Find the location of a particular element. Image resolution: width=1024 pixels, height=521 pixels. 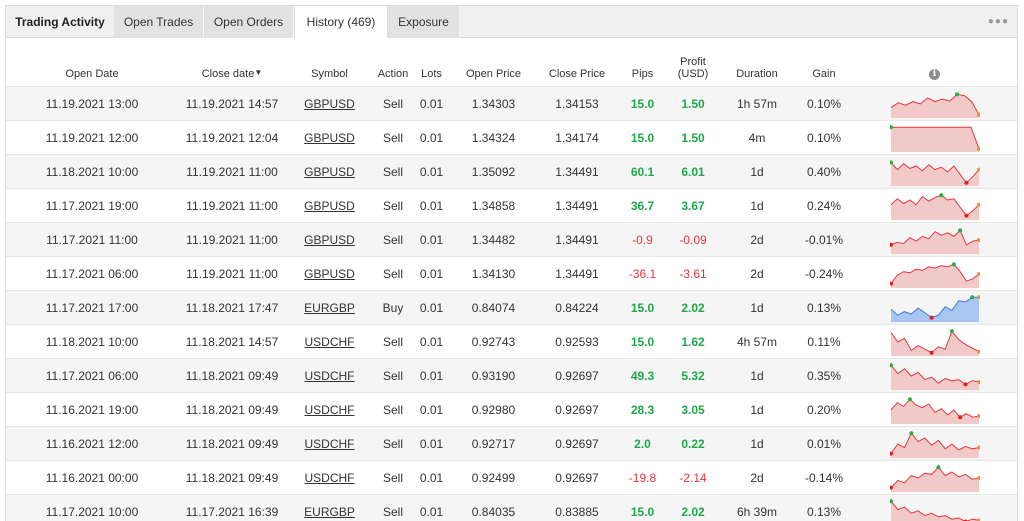

close-price-cell: 0.92593 is located at coordinates (577, 341).